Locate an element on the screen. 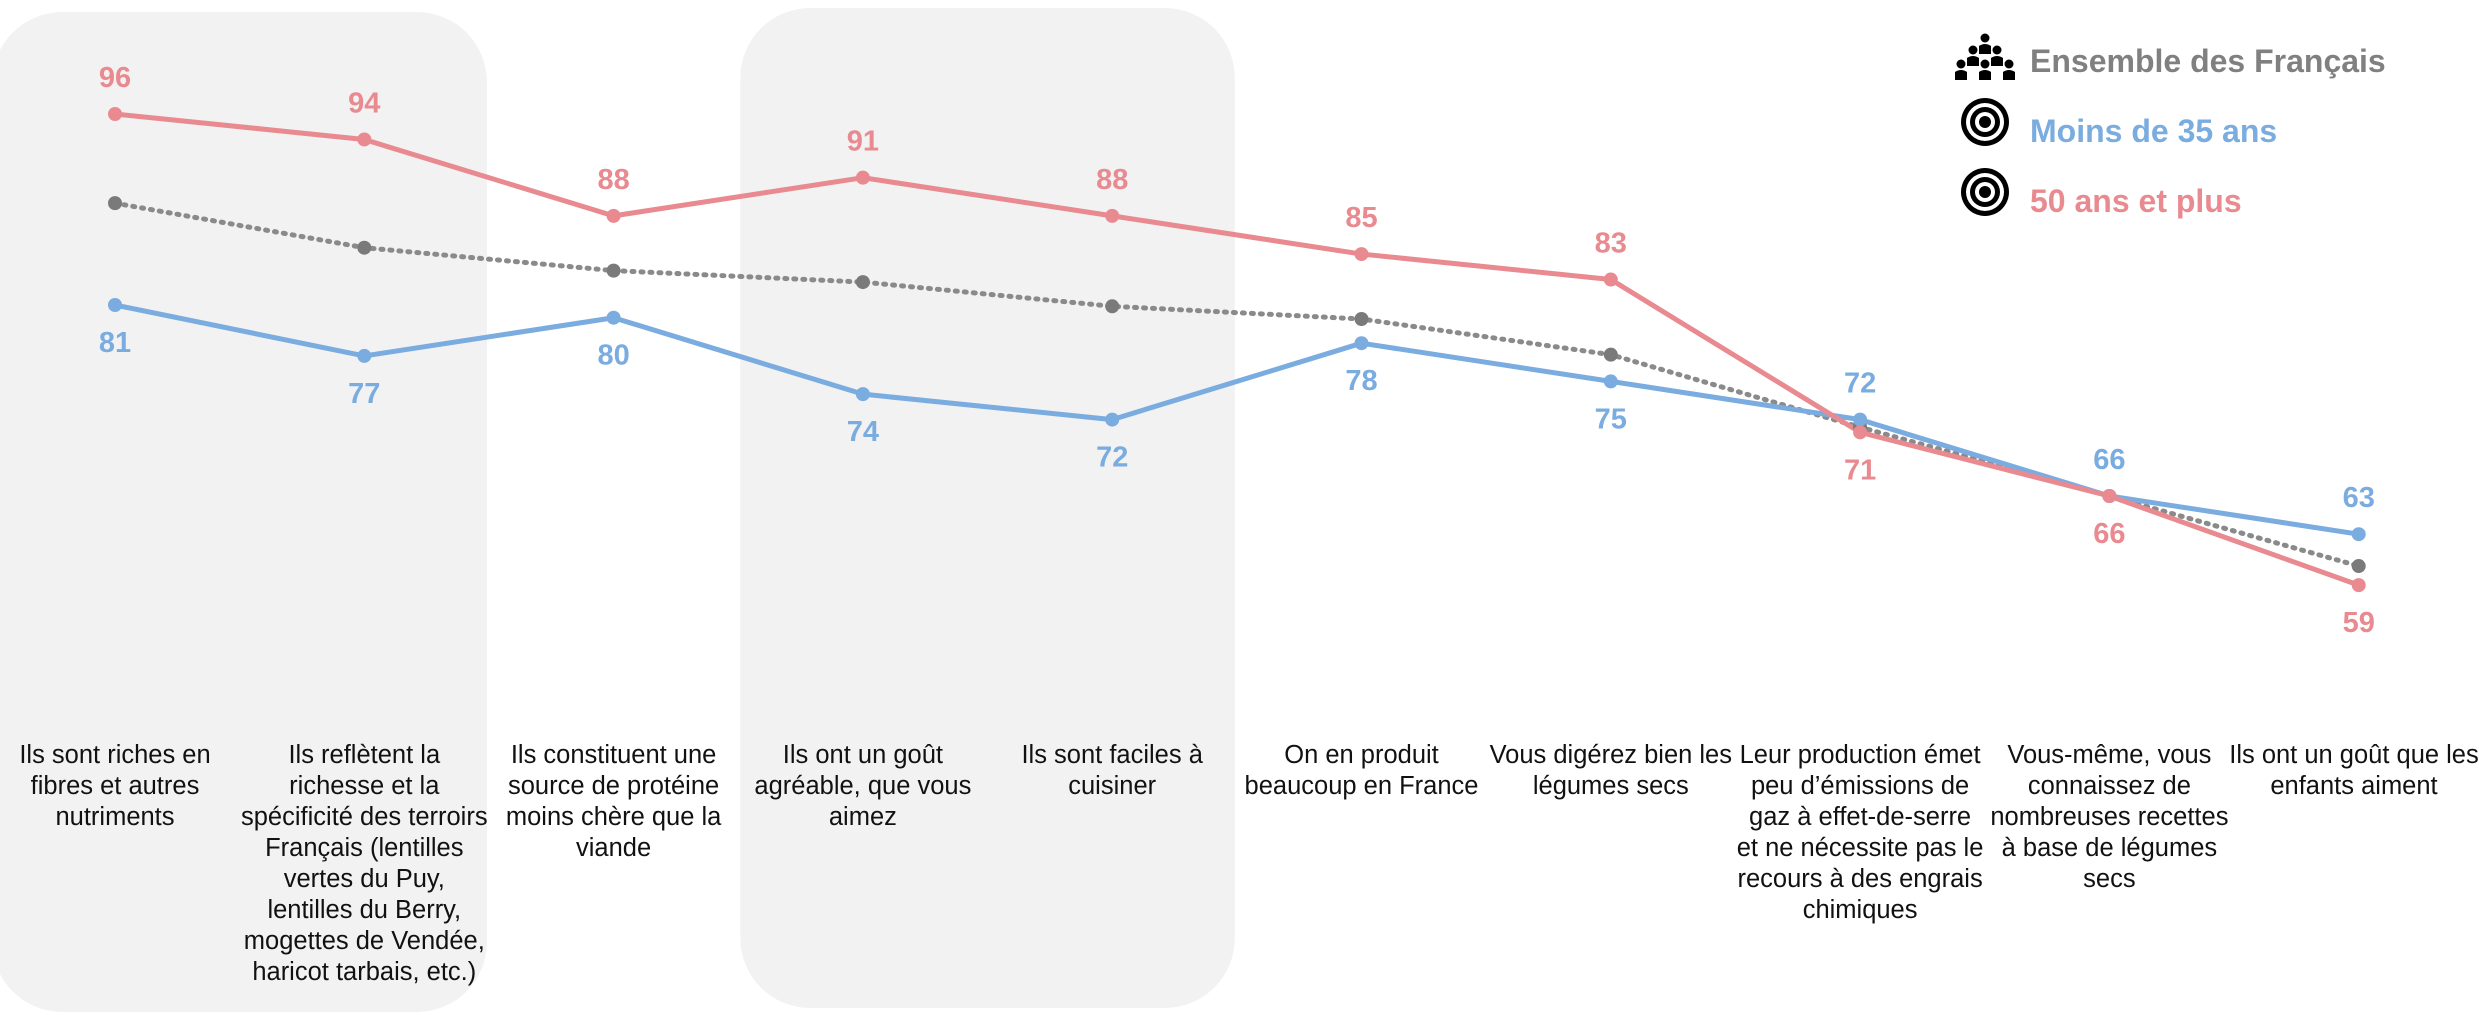 Image resolution: width=2479 pixels, height=1015 pixels. data-label-50-ans-et-plus: 71 is located at coordinates (1860, 470).